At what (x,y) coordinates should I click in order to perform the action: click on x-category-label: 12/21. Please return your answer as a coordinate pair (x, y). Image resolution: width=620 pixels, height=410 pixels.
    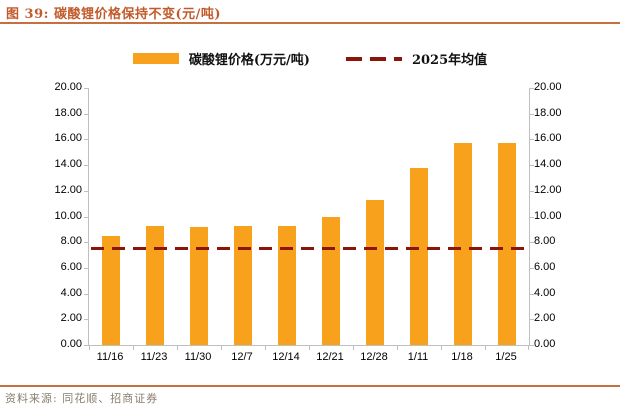
    Looking at the image, I should click on (330, 357).